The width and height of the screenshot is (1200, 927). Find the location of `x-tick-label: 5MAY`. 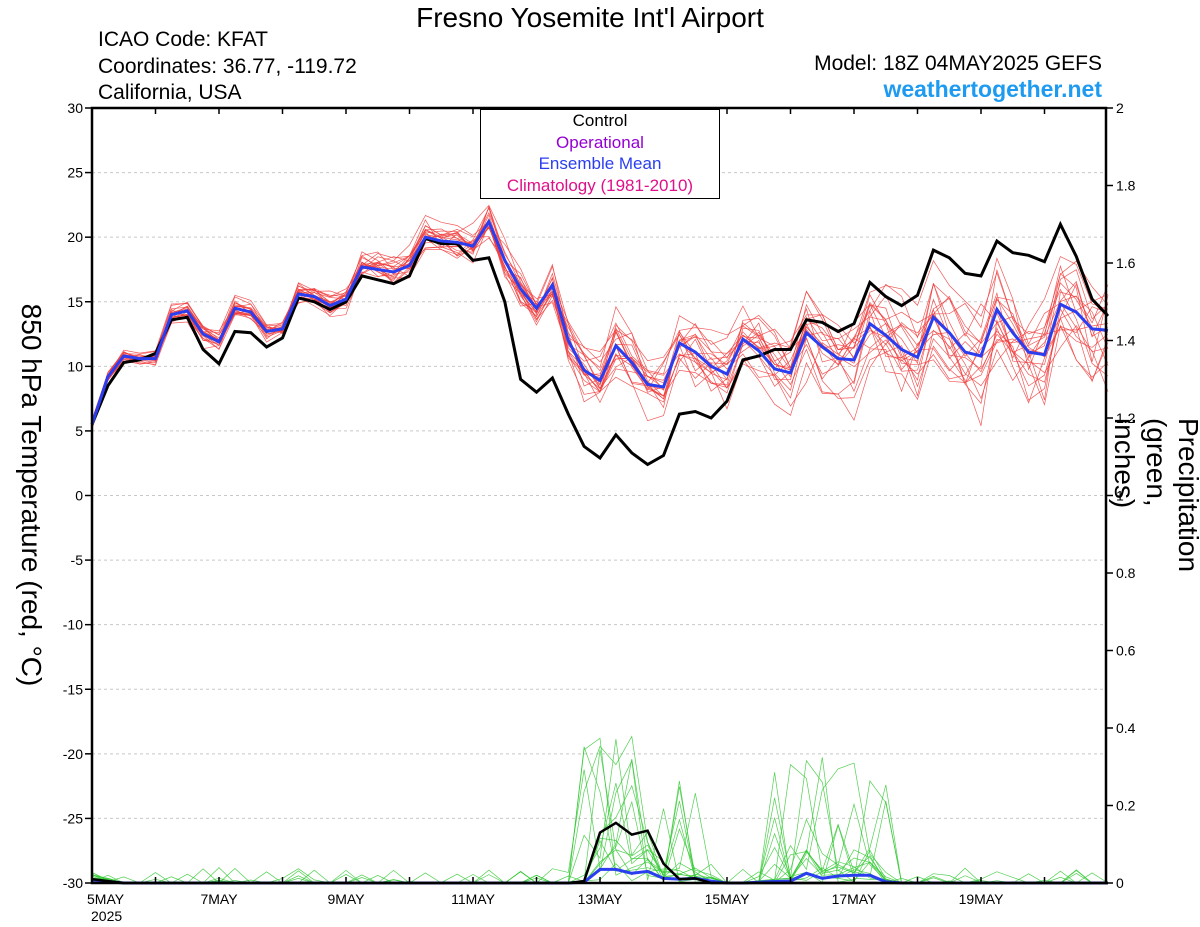

x-tick-label: 5MAY is located at coordinates (106, 899).